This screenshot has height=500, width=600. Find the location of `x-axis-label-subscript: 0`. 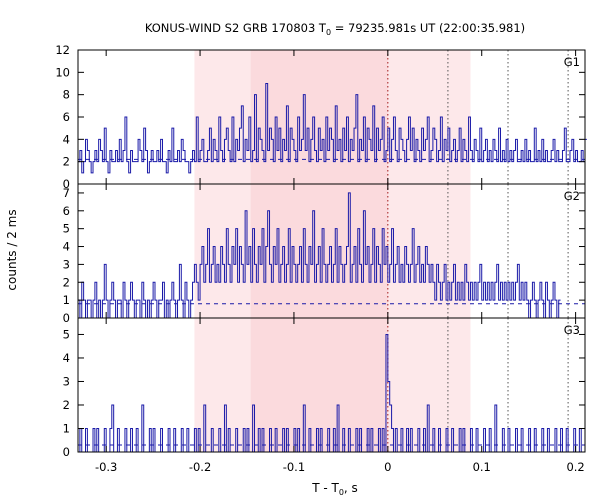

x-axis-label-subscript: 0 is located at coordinates (341, 492).